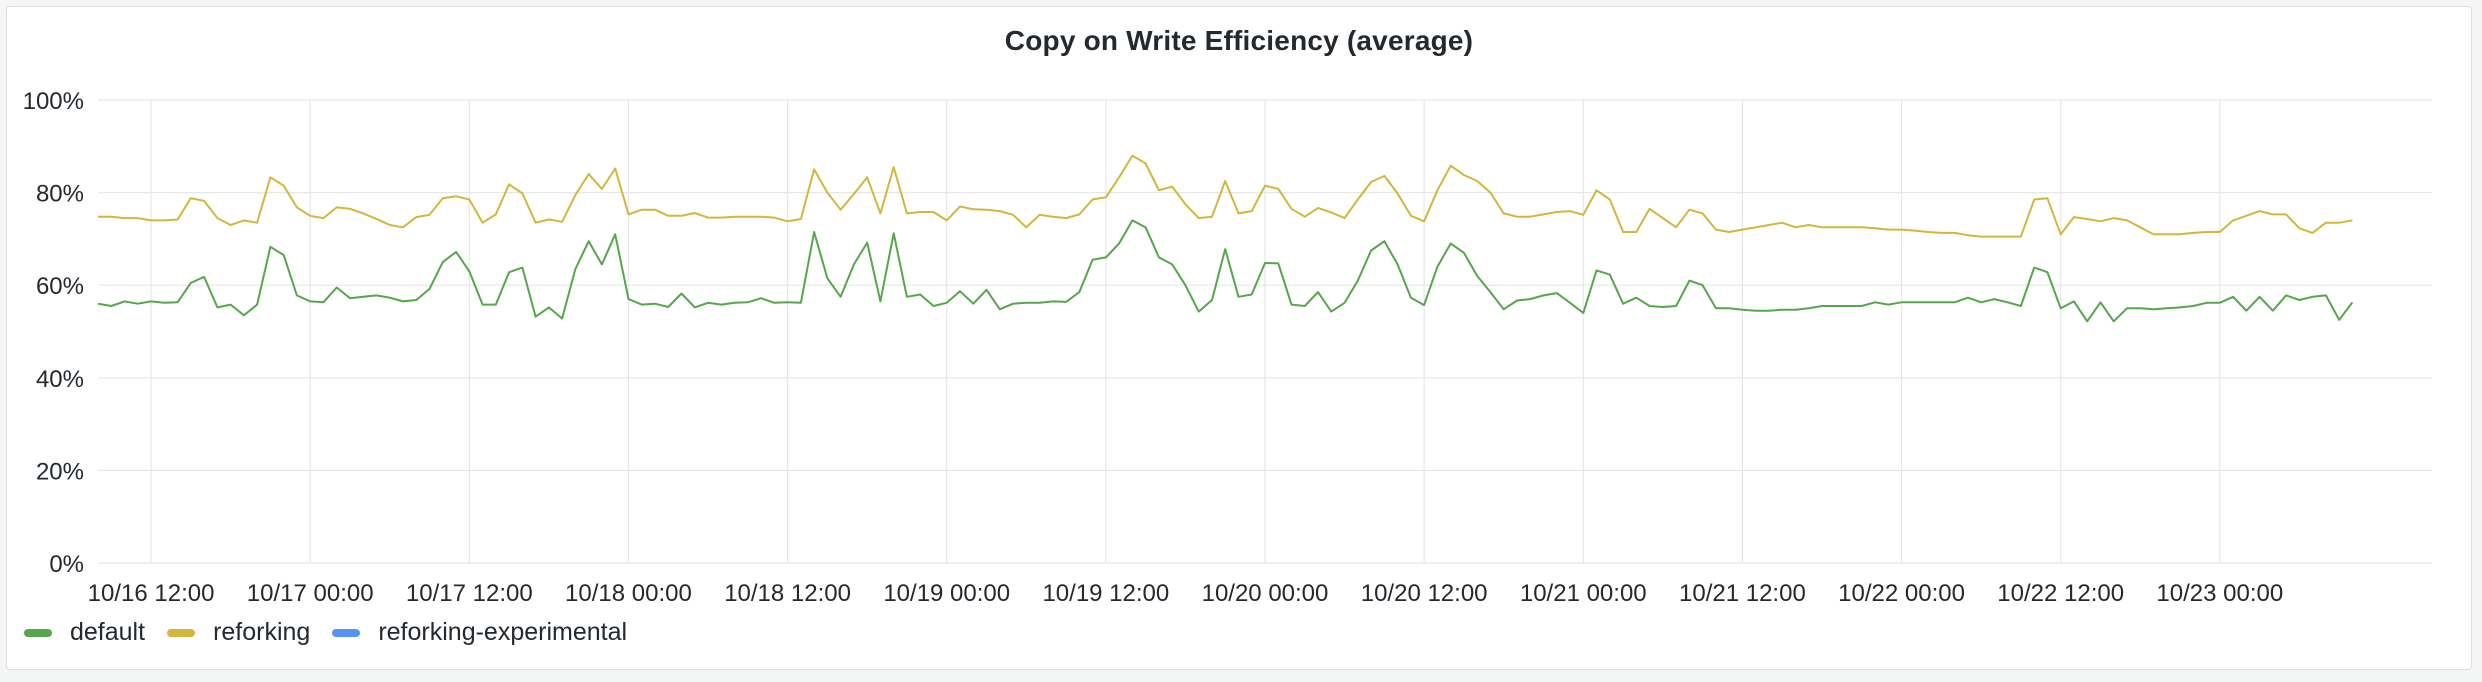  Describe the element at coordinates (151, 593) in the screenshot. I see `x-tick-label: 10/16 12:00` at that location.